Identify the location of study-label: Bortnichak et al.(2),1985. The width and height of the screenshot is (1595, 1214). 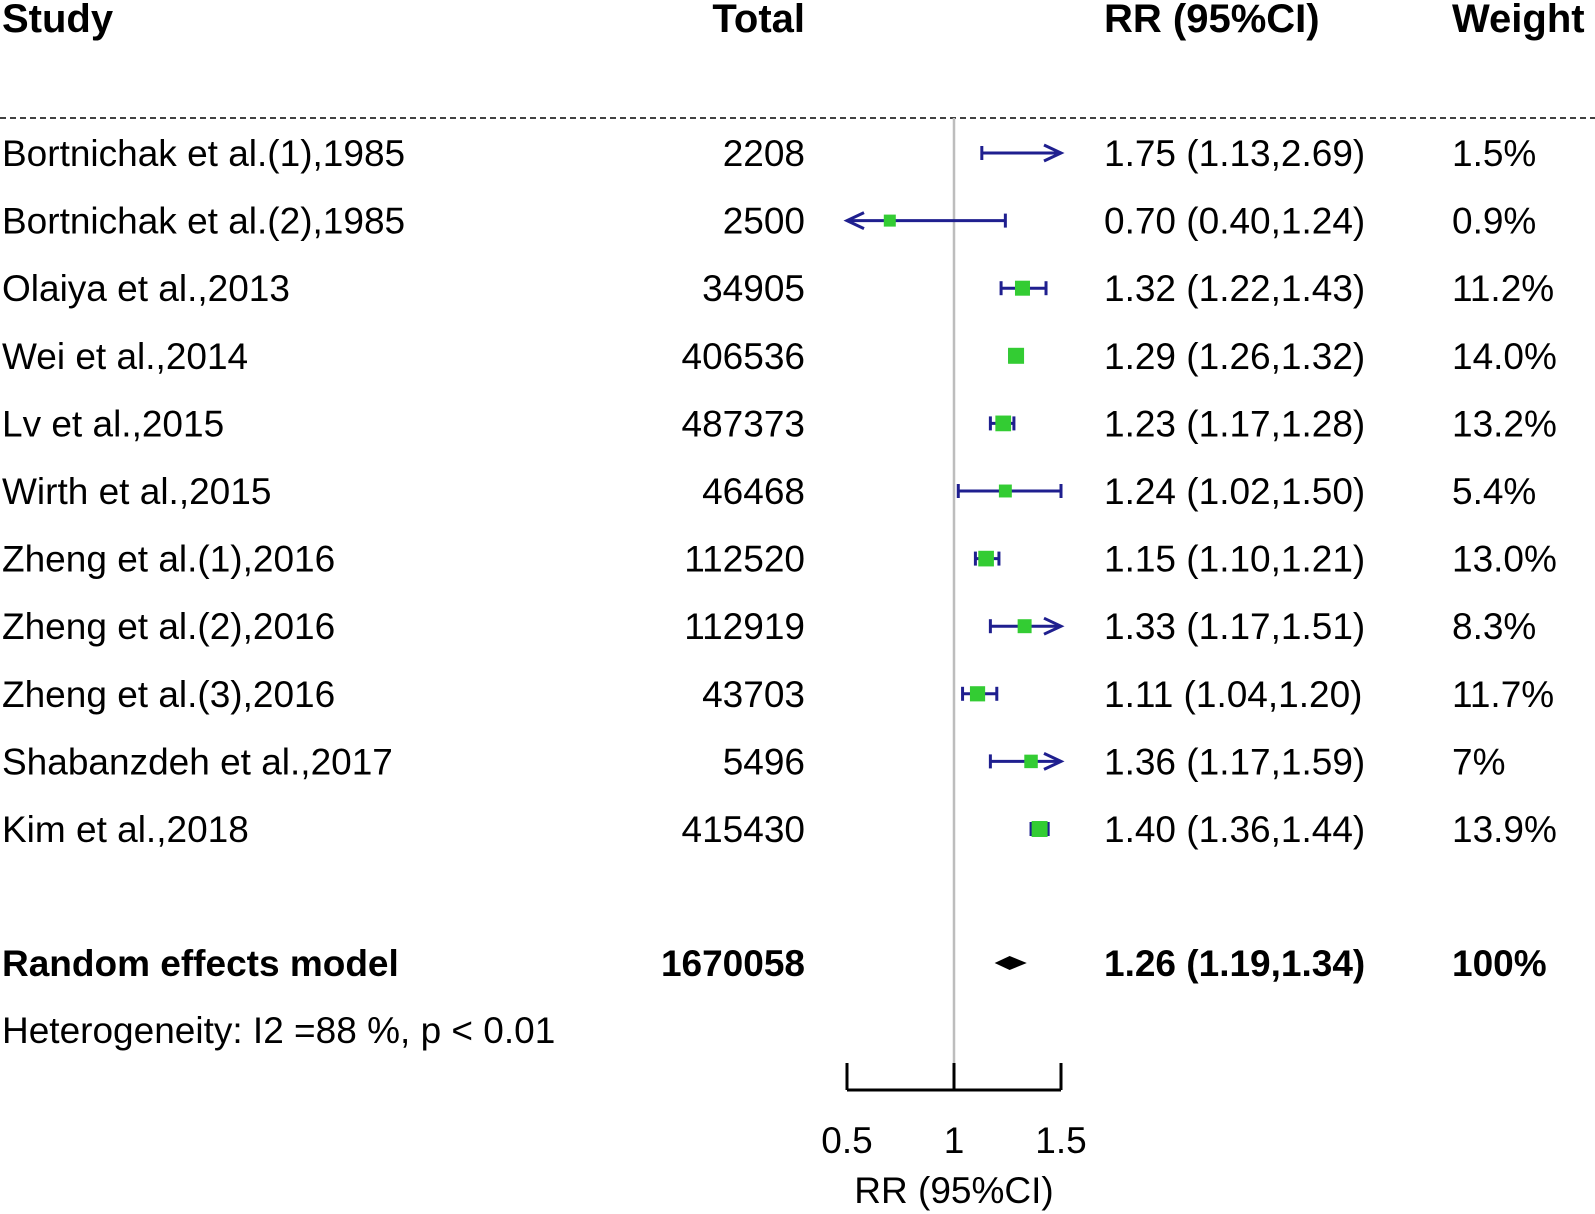
(203, 221).